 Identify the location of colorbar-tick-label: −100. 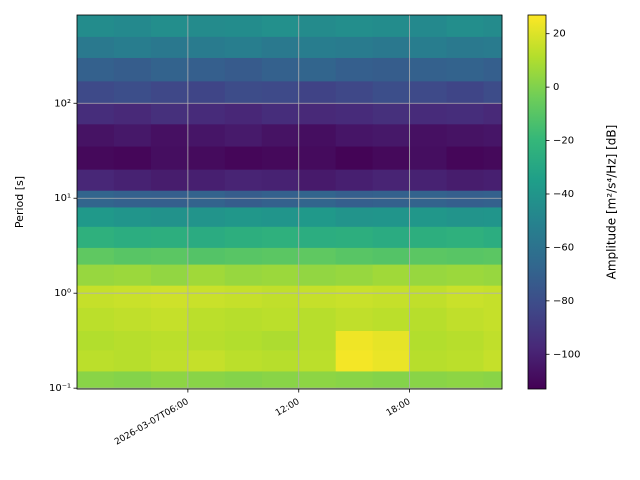
(566, 354).